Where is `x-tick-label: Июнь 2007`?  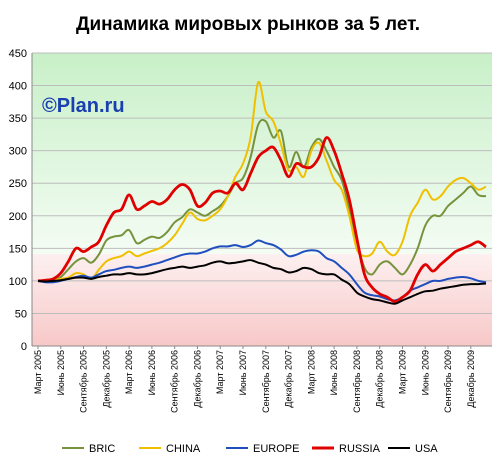
x-tick-label: Июнь 2007 is located at coordinates (243, 372).